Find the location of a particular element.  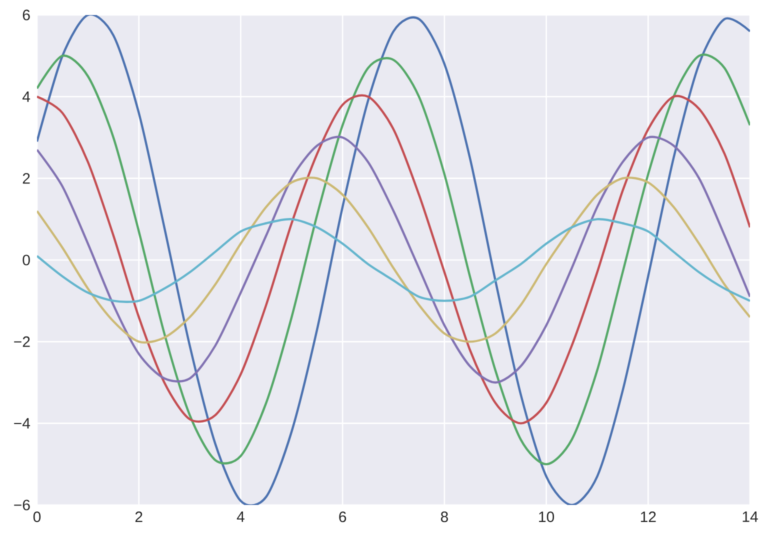

y-tick-label: 4 is located at coordinates (26, 97).